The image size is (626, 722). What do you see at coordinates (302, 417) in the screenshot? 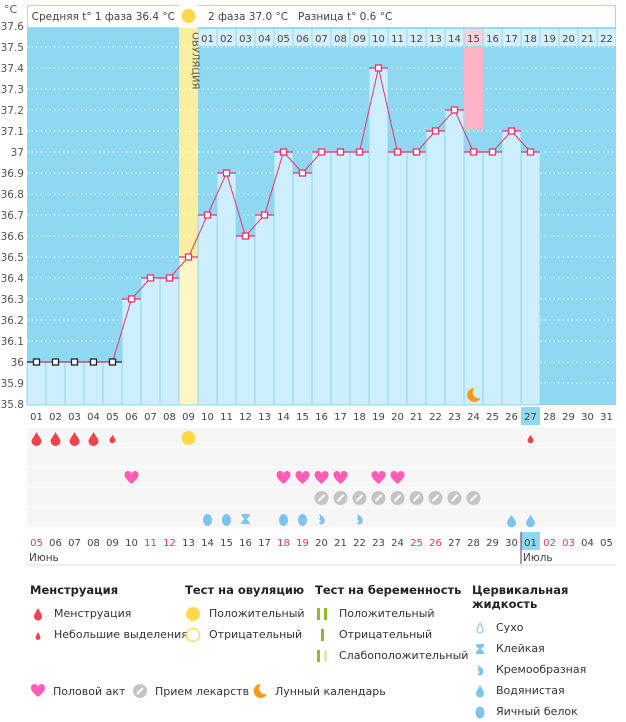
I see `cycle-day: 15` at bounding box center [302, 417].